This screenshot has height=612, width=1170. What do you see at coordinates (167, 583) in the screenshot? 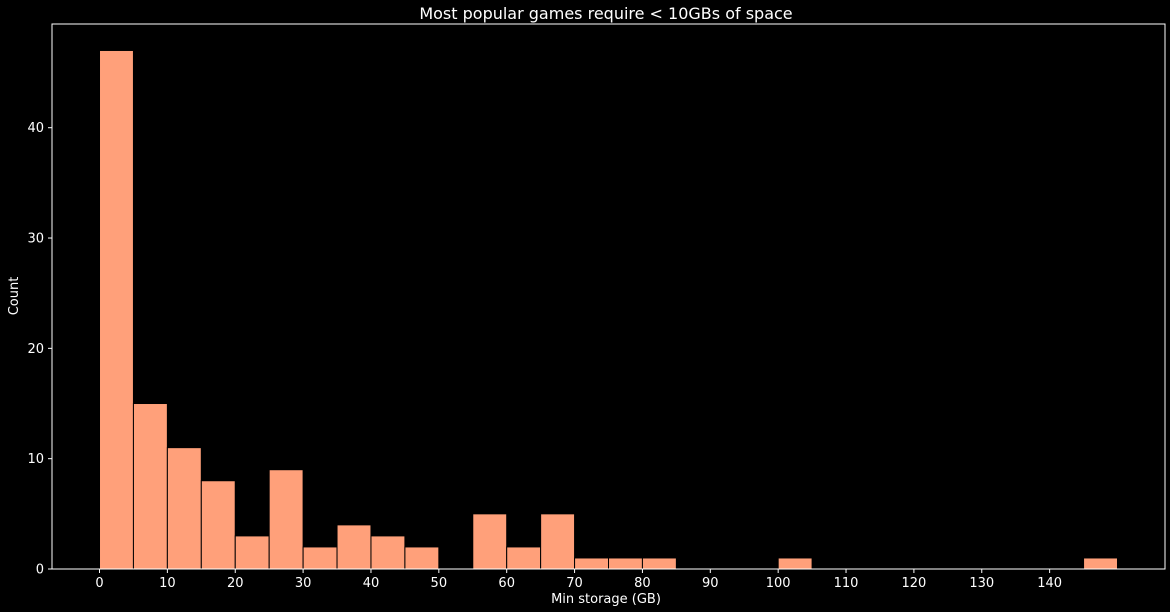
I see `x-tick-label: 10` at bounding box center [167, 583].